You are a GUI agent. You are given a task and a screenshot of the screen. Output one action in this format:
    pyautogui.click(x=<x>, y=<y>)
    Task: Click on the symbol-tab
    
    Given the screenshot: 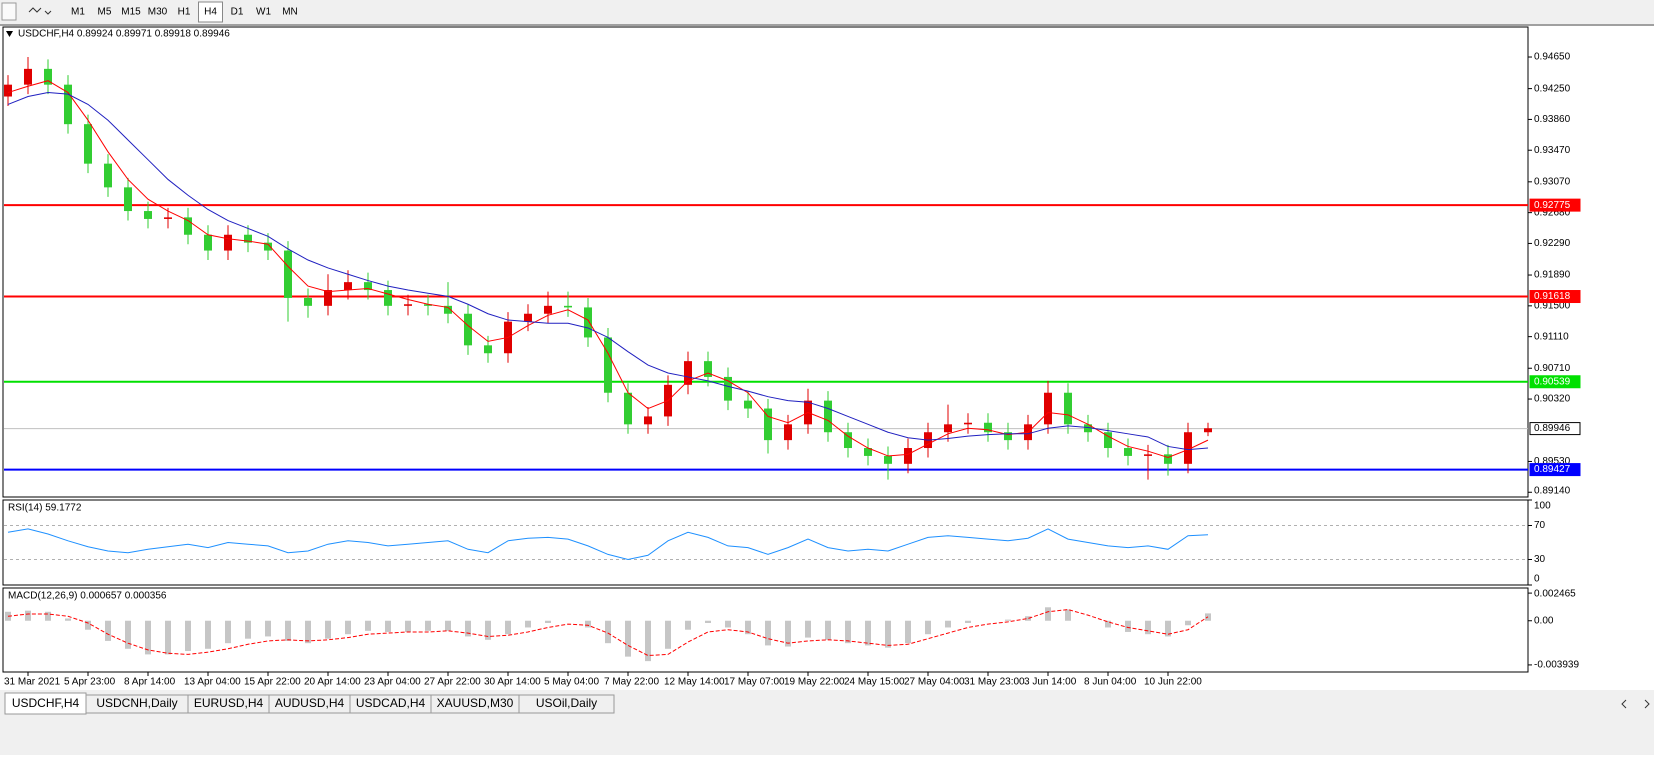 What is the action you would take?
    pyautogui.click(x=566, y=704)
    